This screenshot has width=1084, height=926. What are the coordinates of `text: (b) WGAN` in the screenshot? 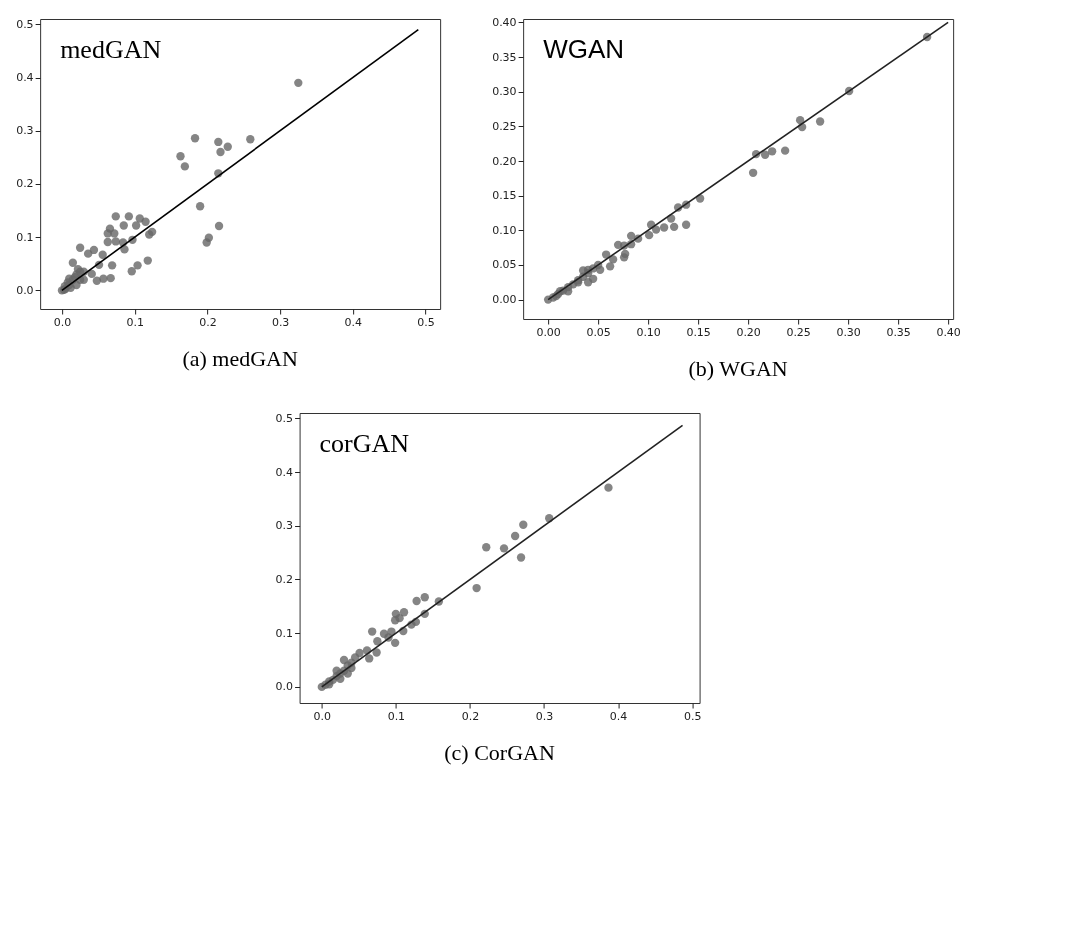 It's located at (738, 368).